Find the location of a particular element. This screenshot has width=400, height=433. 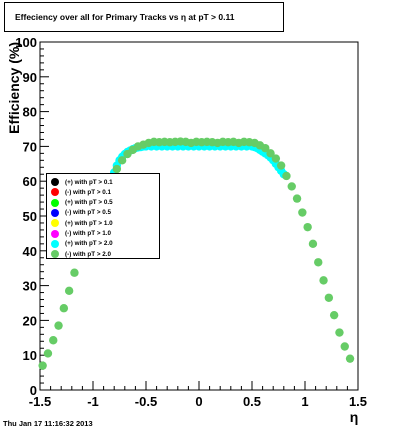

legend-label: (+) with pT > 0.5 is located at coordinates (89, 203).